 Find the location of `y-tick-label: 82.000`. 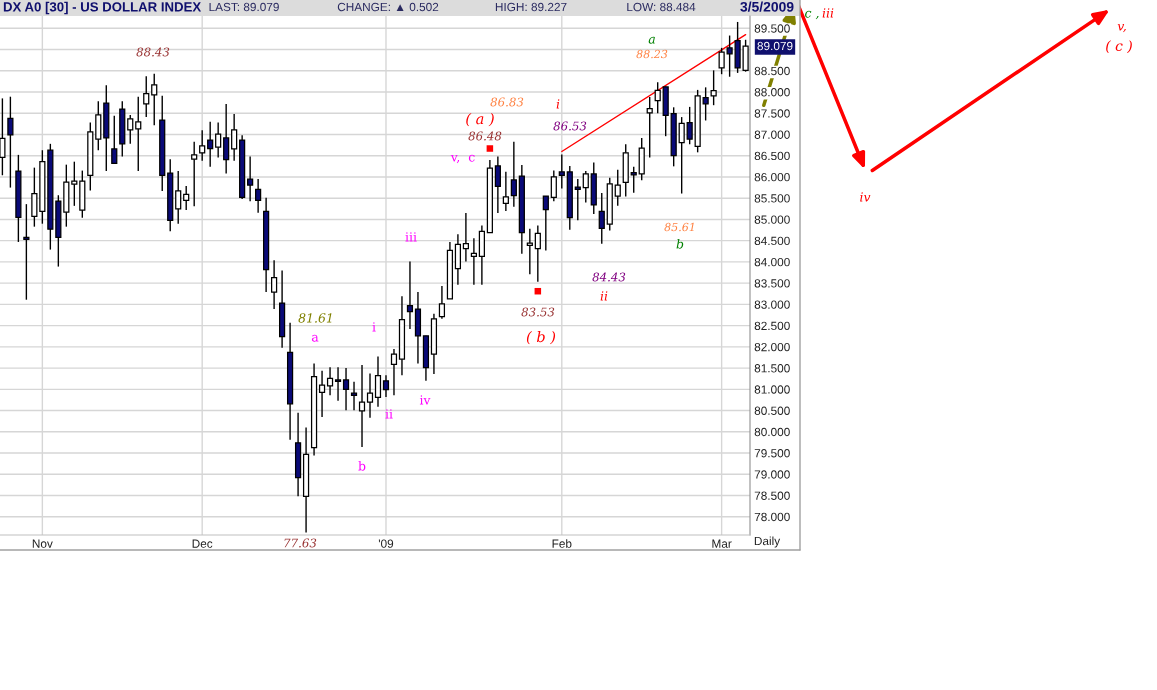

y-tick-label: 82.000 is located at coordinates (772, 347).